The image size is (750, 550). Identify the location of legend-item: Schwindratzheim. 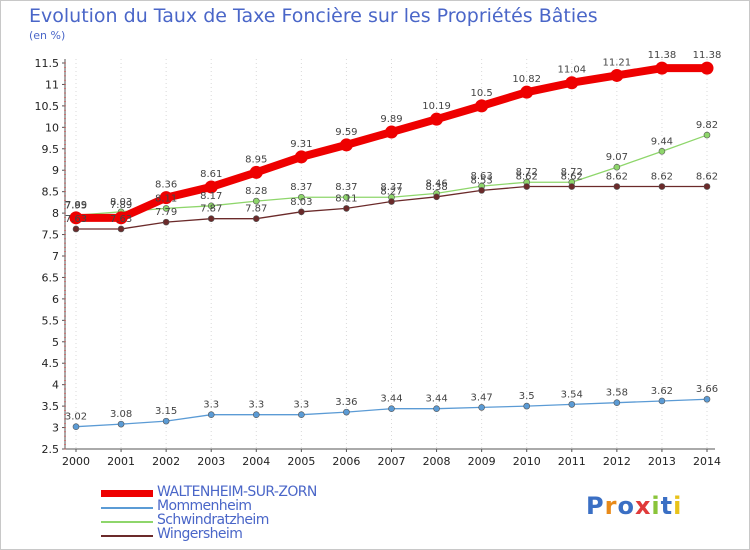
(231, 520).